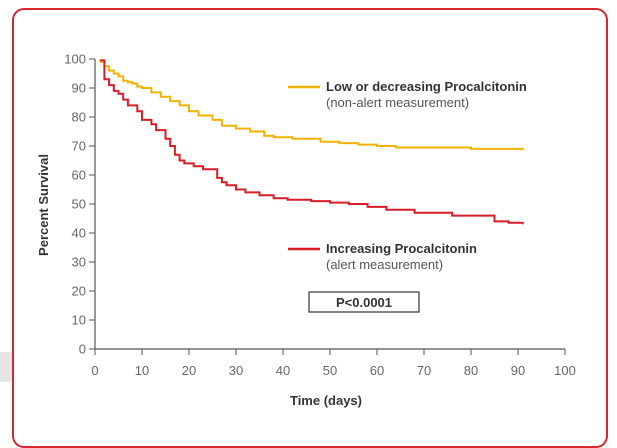  Describe the element at coordinates (565, 370) in the screenshot. I see `x-tick-label: 100` at that location.